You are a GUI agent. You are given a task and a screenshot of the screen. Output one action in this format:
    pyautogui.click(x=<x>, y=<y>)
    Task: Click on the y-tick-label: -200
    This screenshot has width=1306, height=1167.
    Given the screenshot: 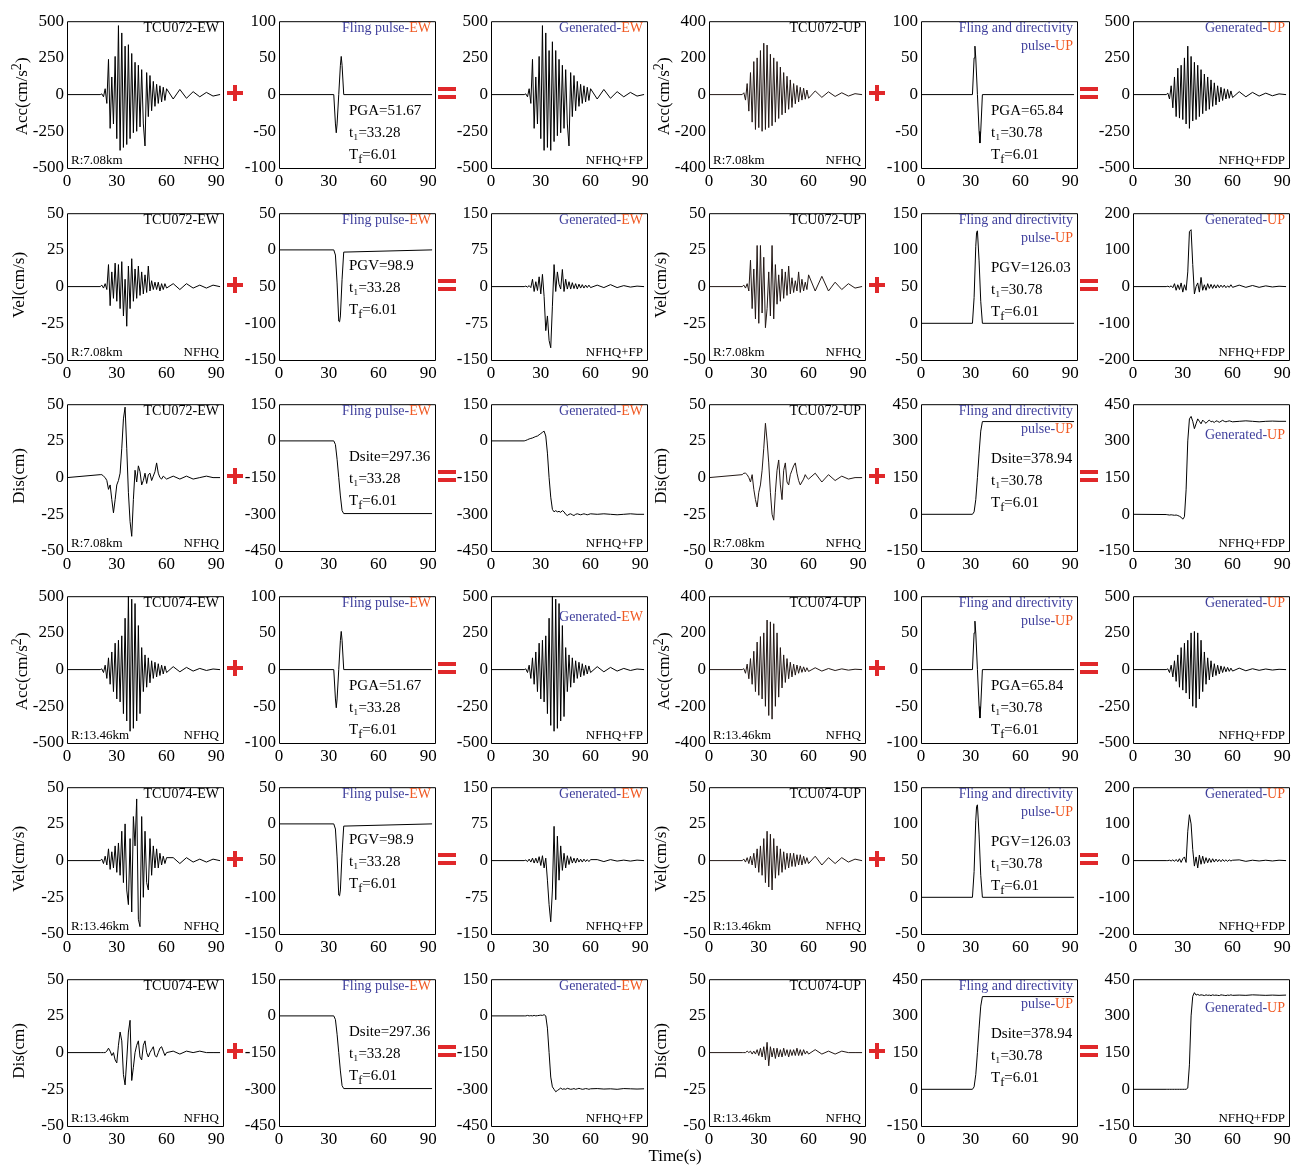 What is the action you would take?
    pyautogui.click(x=1114, y=359)
    